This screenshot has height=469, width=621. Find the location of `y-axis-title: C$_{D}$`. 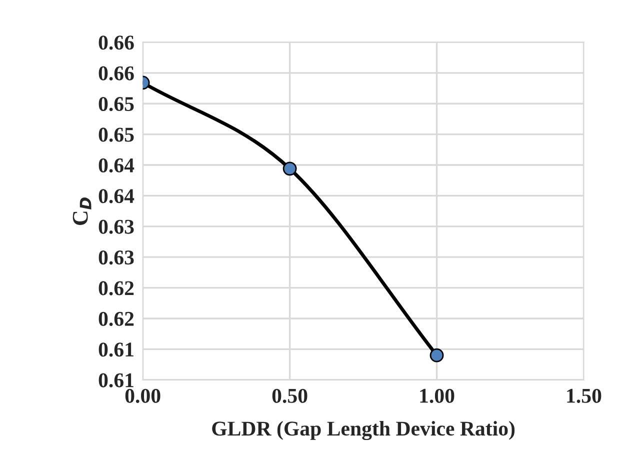

y-axis-title: C$_{D}$ is located at coordinates (82, 211).